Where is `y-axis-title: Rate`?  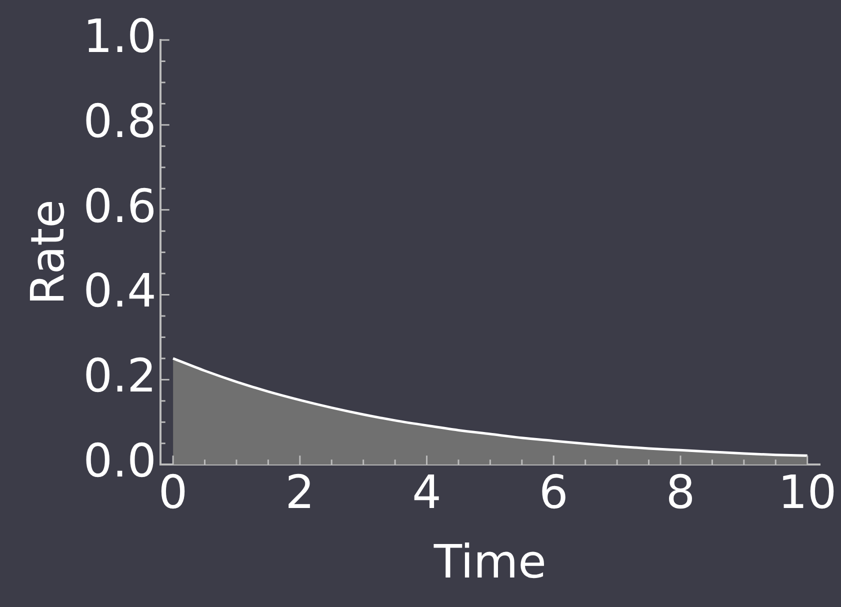
y-axis-title: Rate is located at coordinates (47, 253).